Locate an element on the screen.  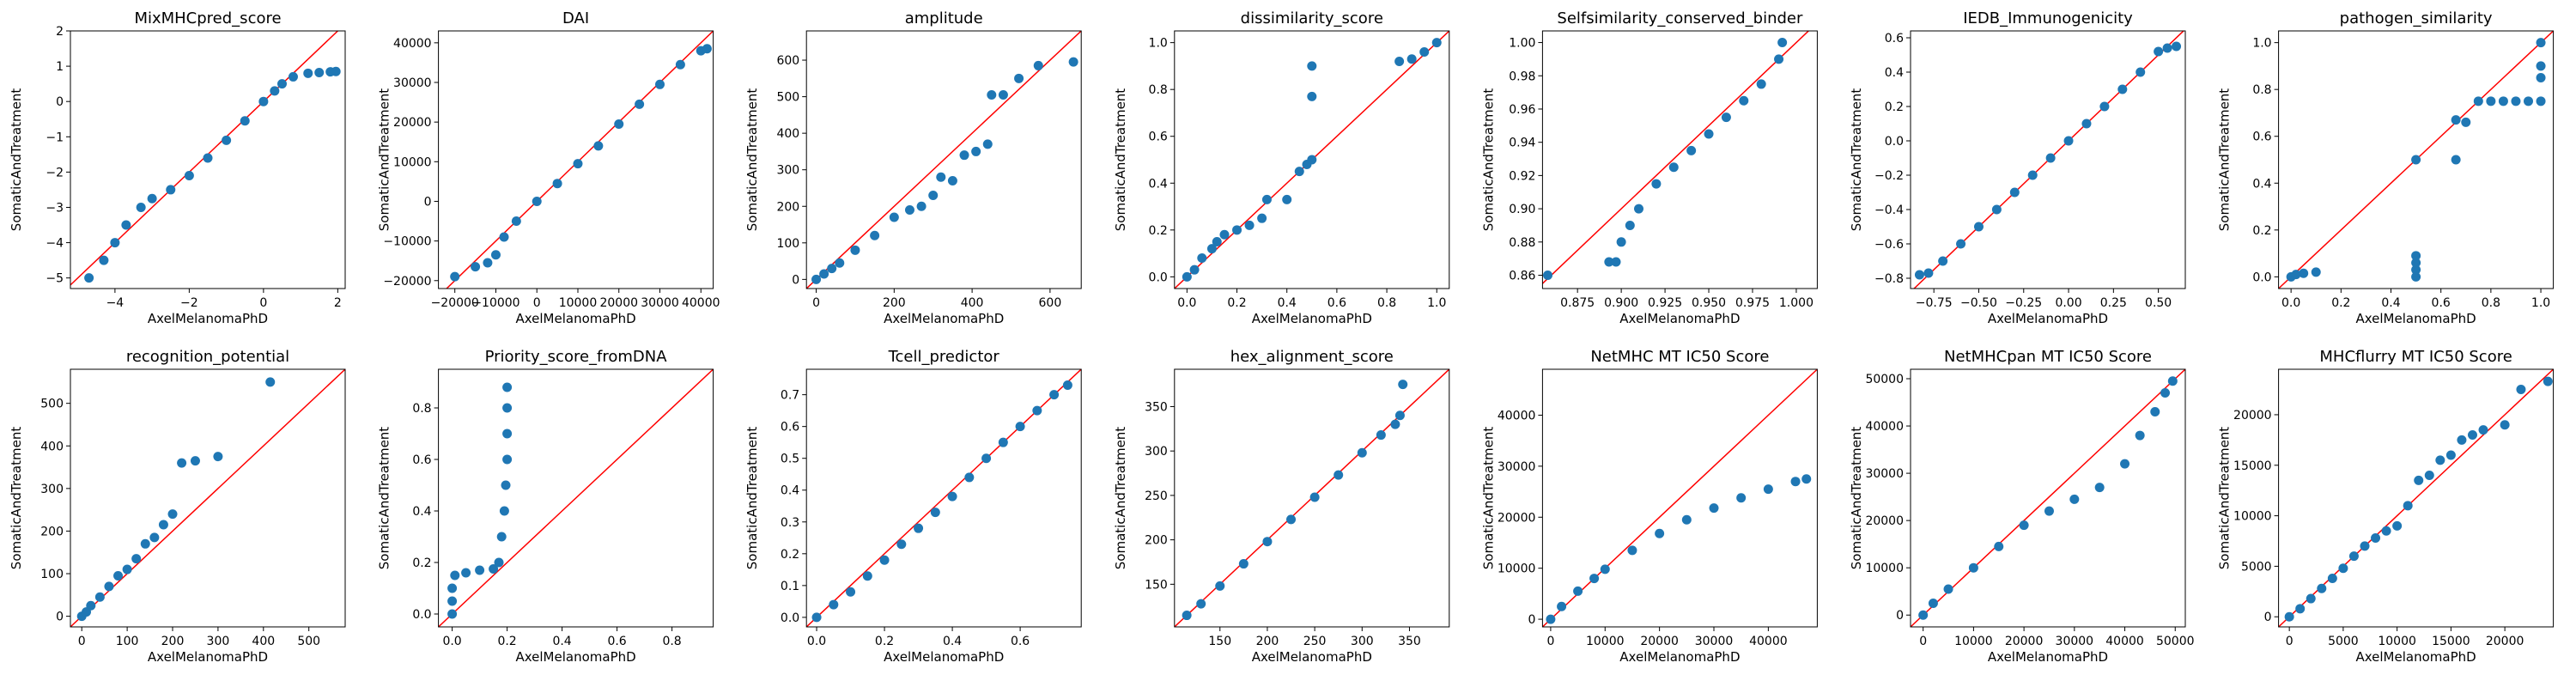
x-tick-label: 0.975 is located at coordinates (1752, 303).